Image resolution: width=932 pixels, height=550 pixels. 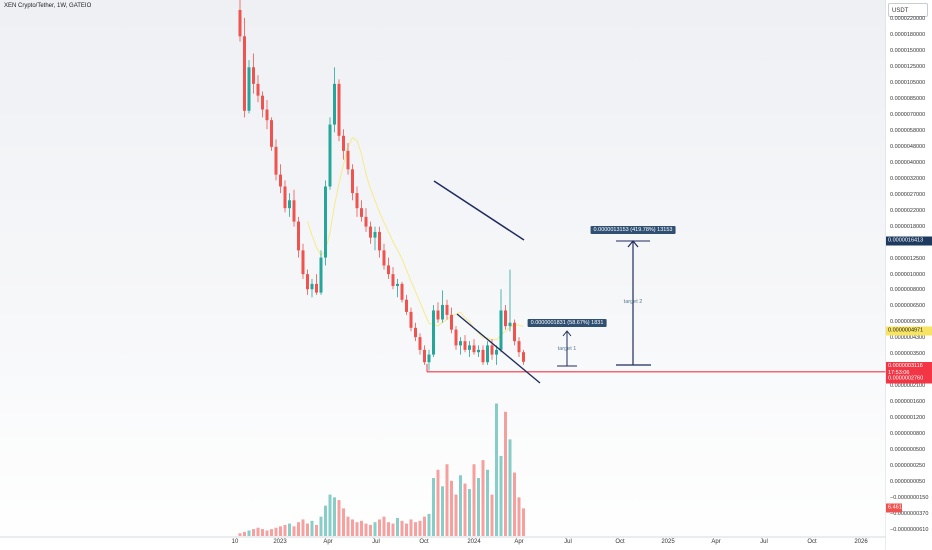 What do you see at coordinates (498, 348) in the screenshot?
I see `trendline-lower` at bounding box center [498, 348].